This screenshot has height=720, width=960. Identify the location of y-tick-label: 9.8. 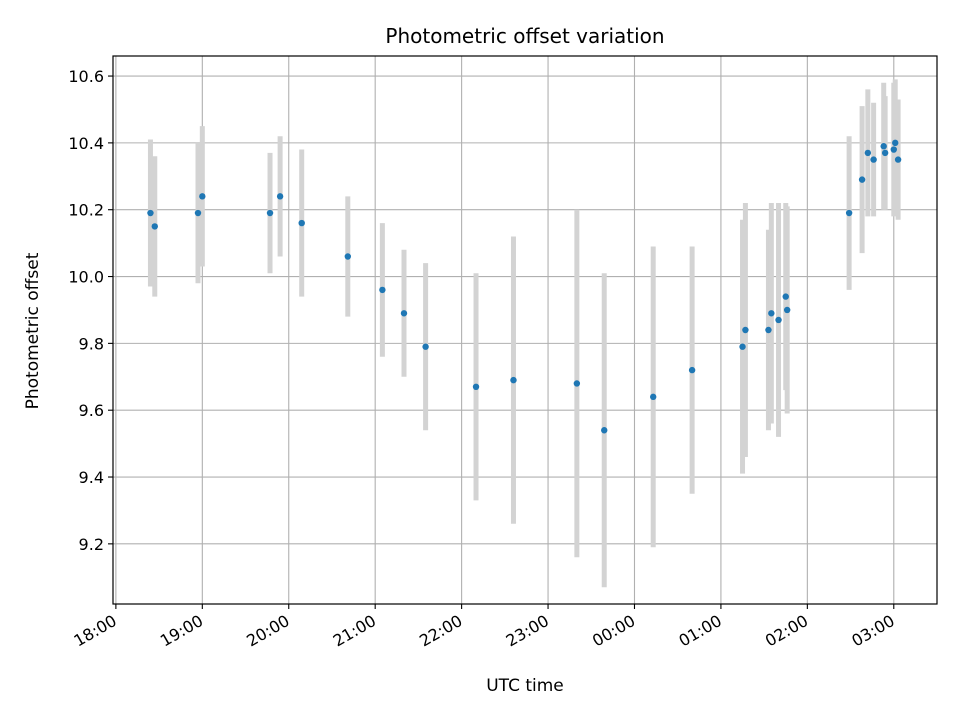
(91, 343).